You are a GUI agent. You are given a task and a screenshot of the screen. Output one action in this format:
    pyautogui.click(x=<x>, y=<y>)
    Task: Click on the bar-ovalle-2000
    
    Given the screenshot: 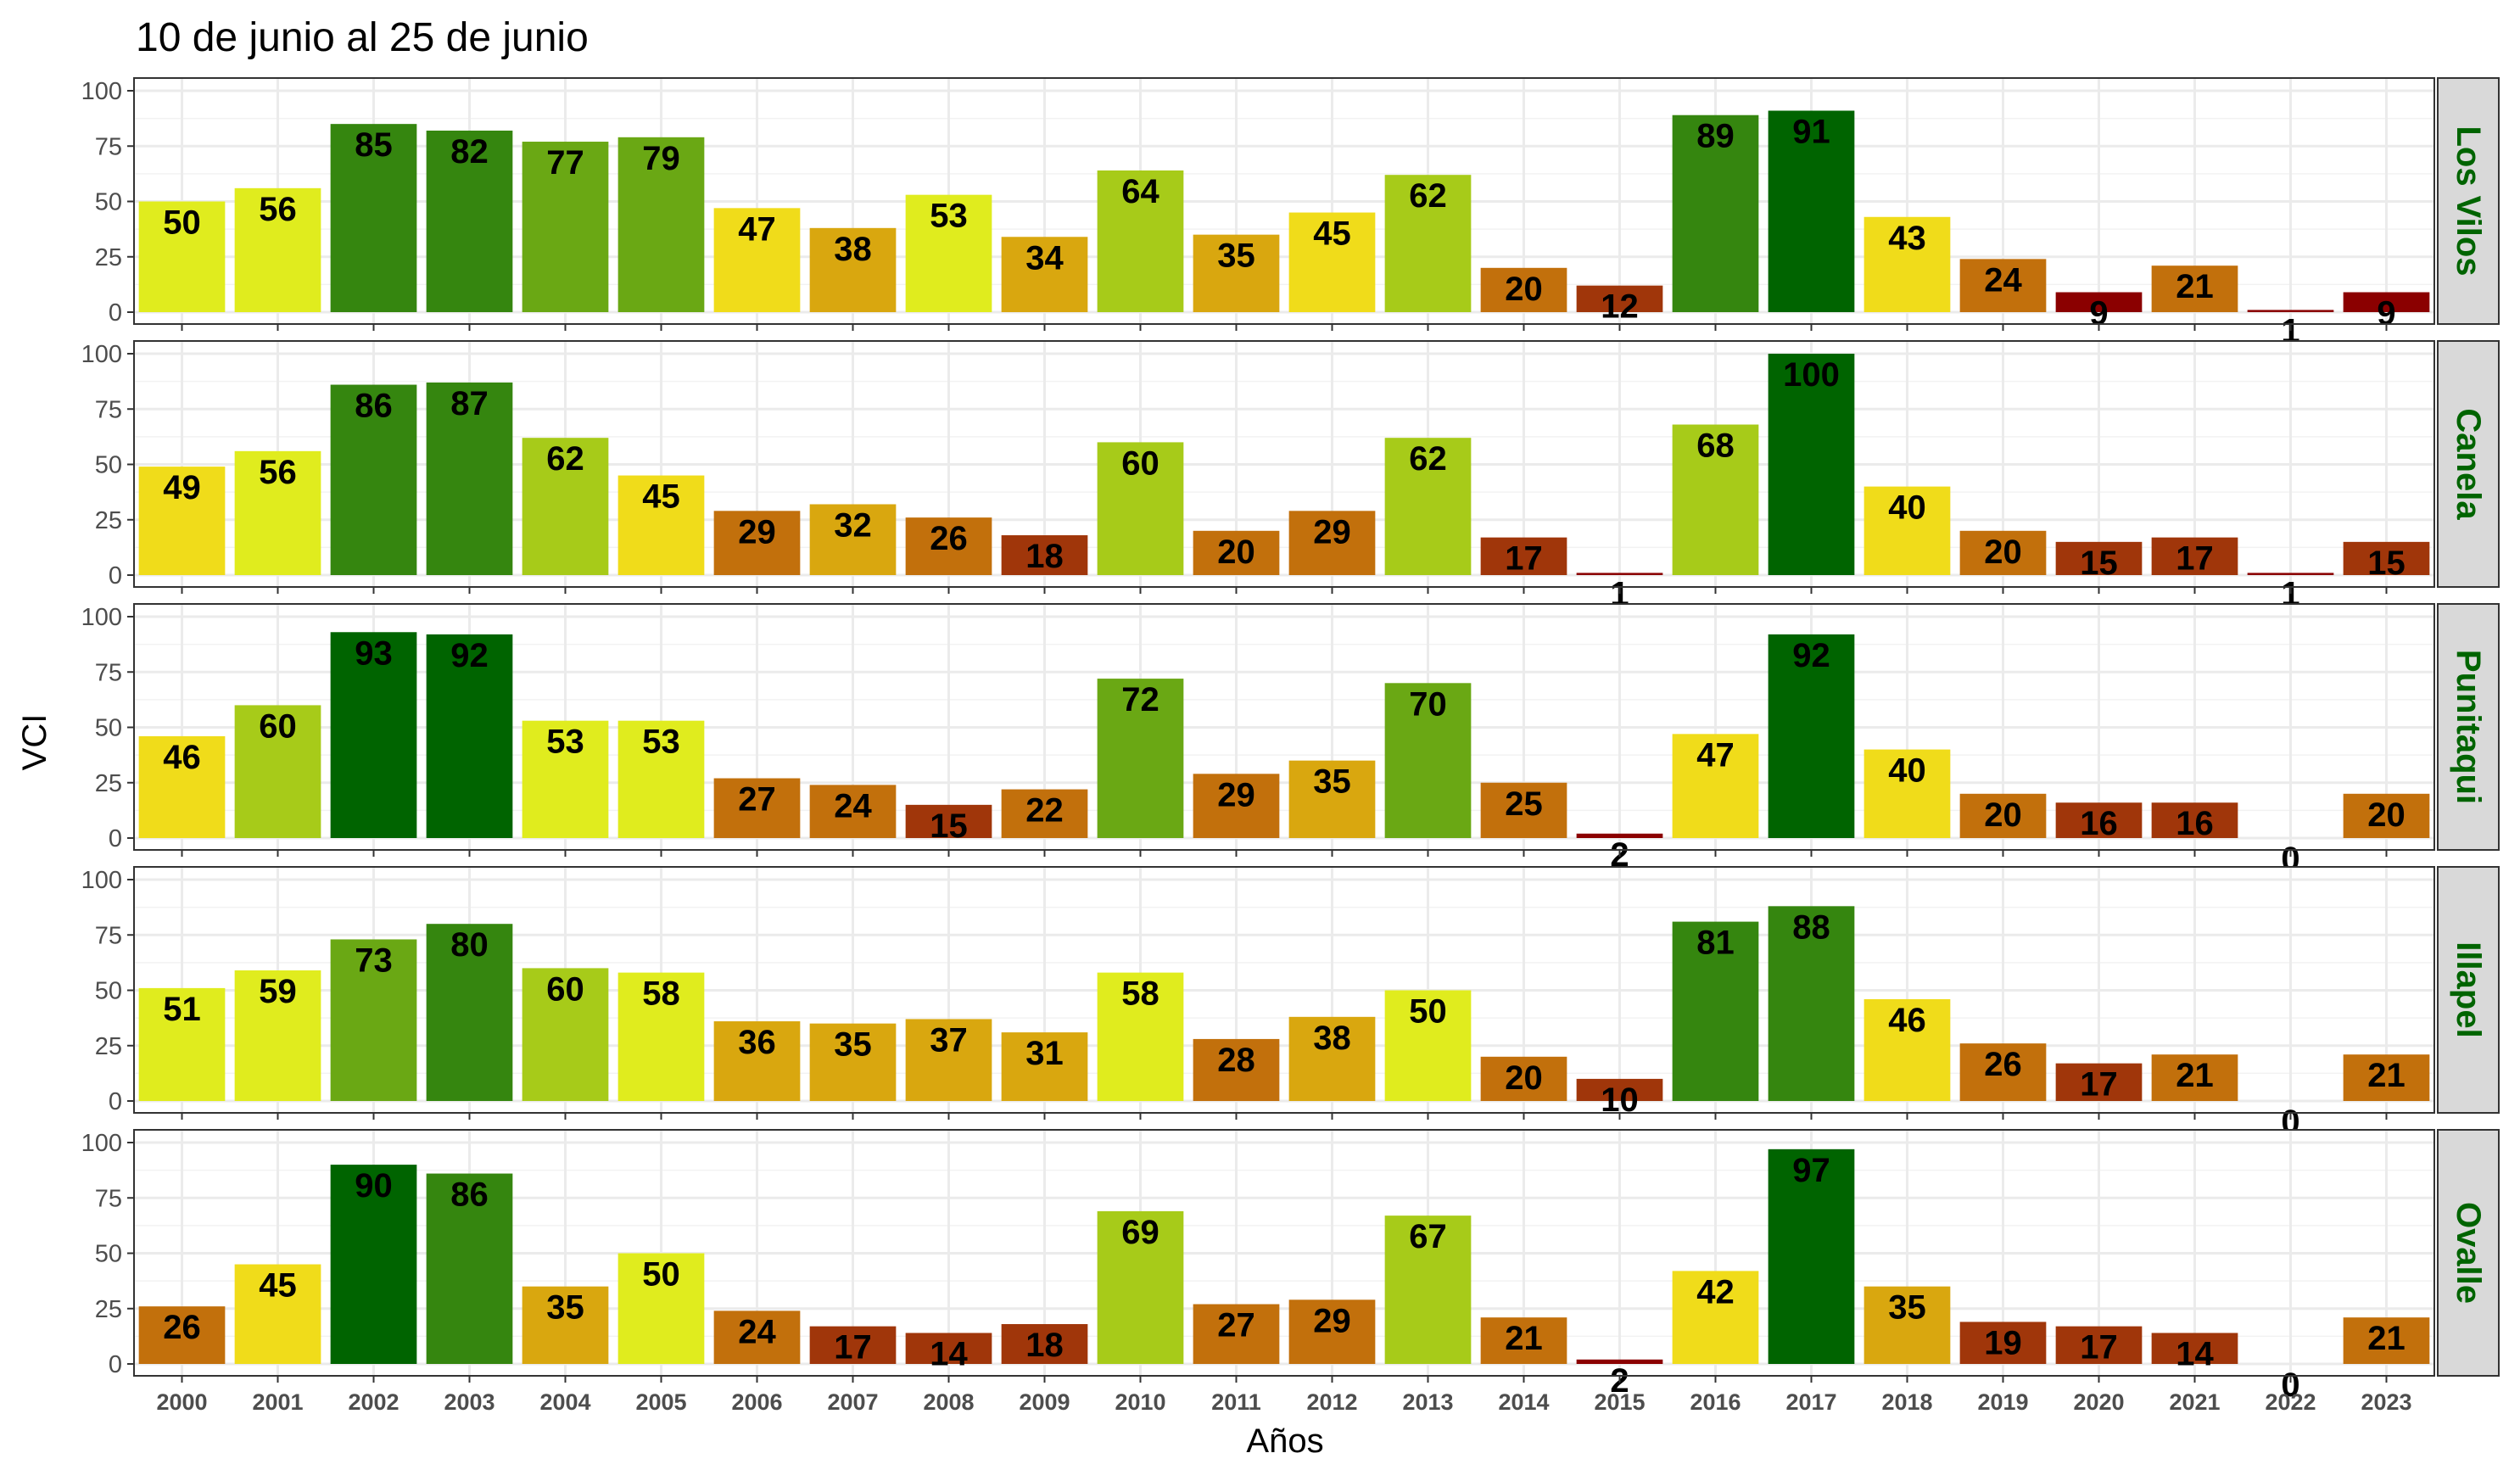 What is the action you would take?
    pyautogui.click(x=182, y=1335)
    